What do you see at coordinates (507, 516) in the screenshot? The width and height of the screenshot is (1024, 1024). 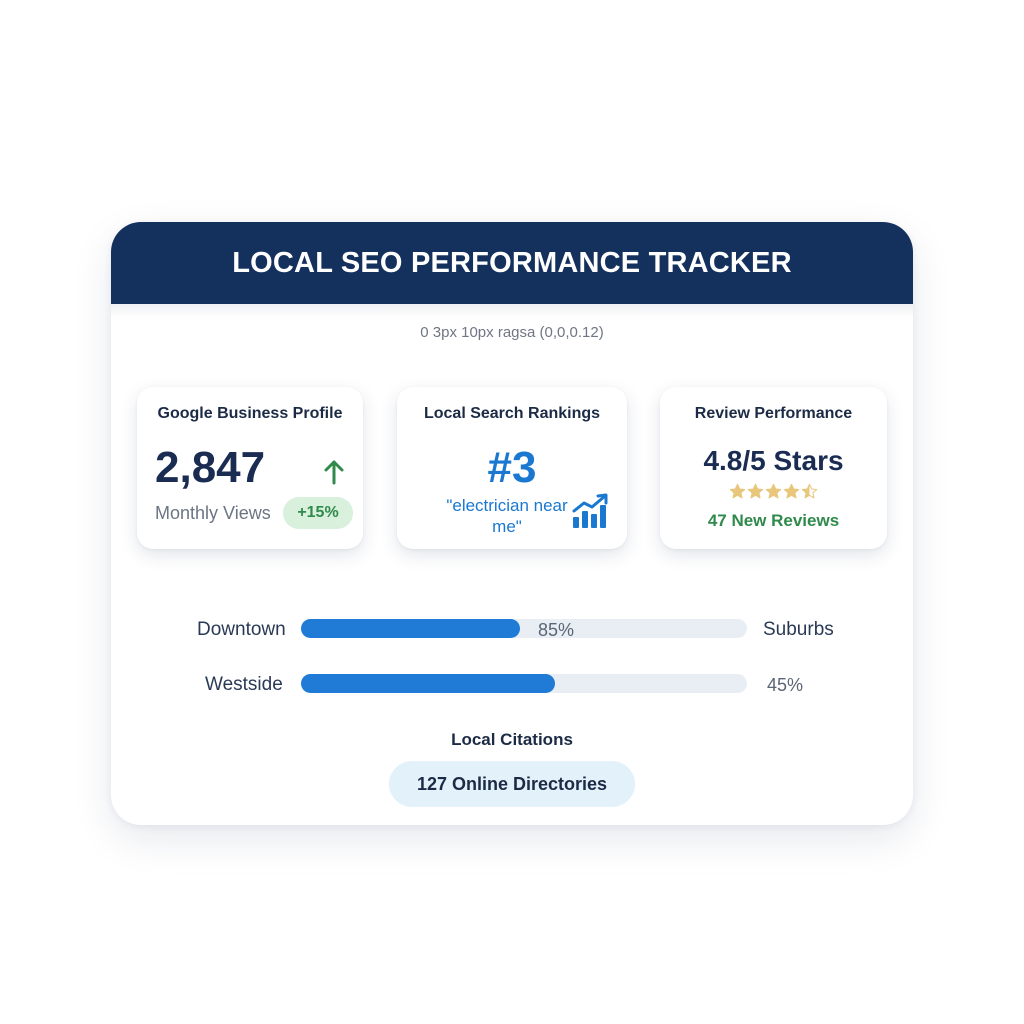 I see `rankings-keyword: "electrician near me"` at bounding box center [507, 516].